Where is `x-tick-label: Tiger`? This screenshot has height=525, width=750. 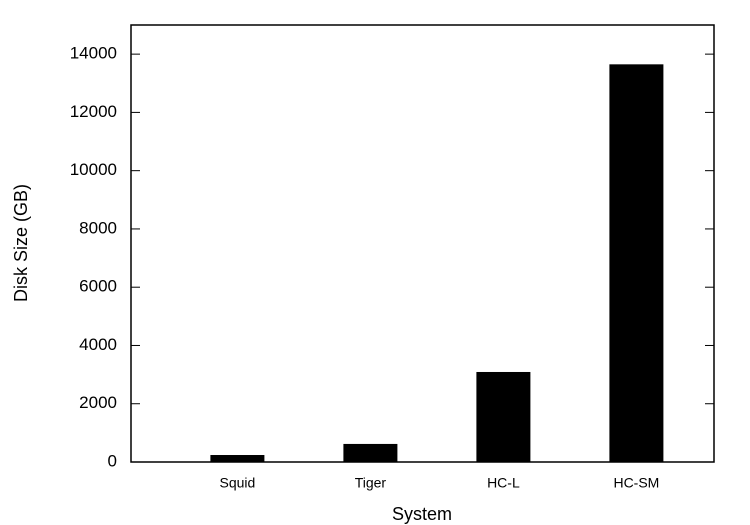
x-tick-label: Tiger is located at coordinates (371, 483).